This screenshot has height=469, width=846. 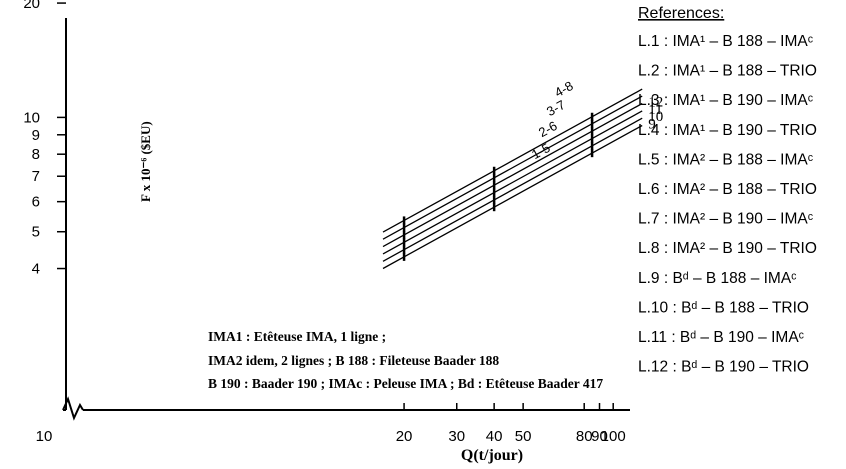 What do you see at coordinates (564, 89) in the screenshot?
I see `line-group-label: 4-8` at bounding box center [564, 89].